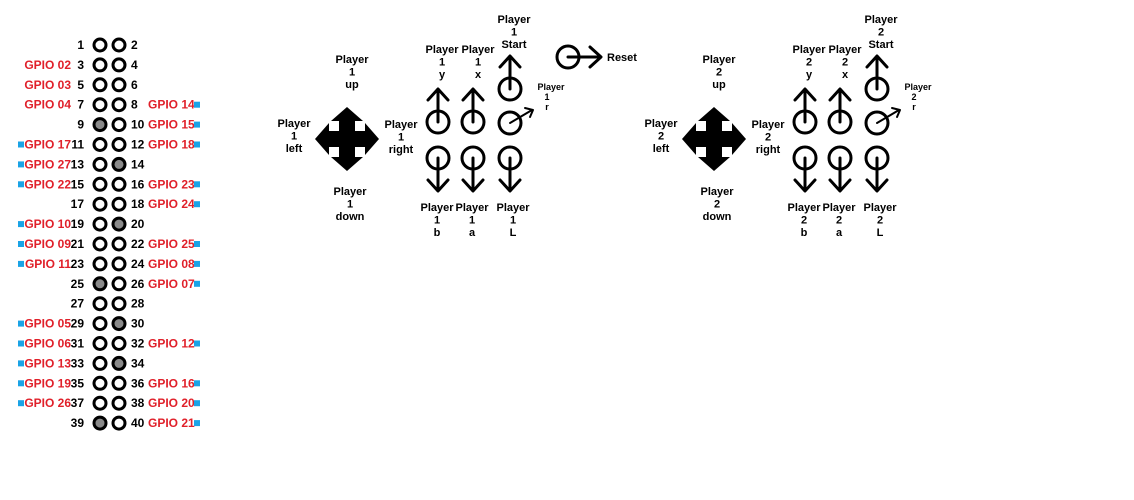 This screenshot has height=500, width=1134. I want to click on button-start-label-line: Start, so click(880, 45).